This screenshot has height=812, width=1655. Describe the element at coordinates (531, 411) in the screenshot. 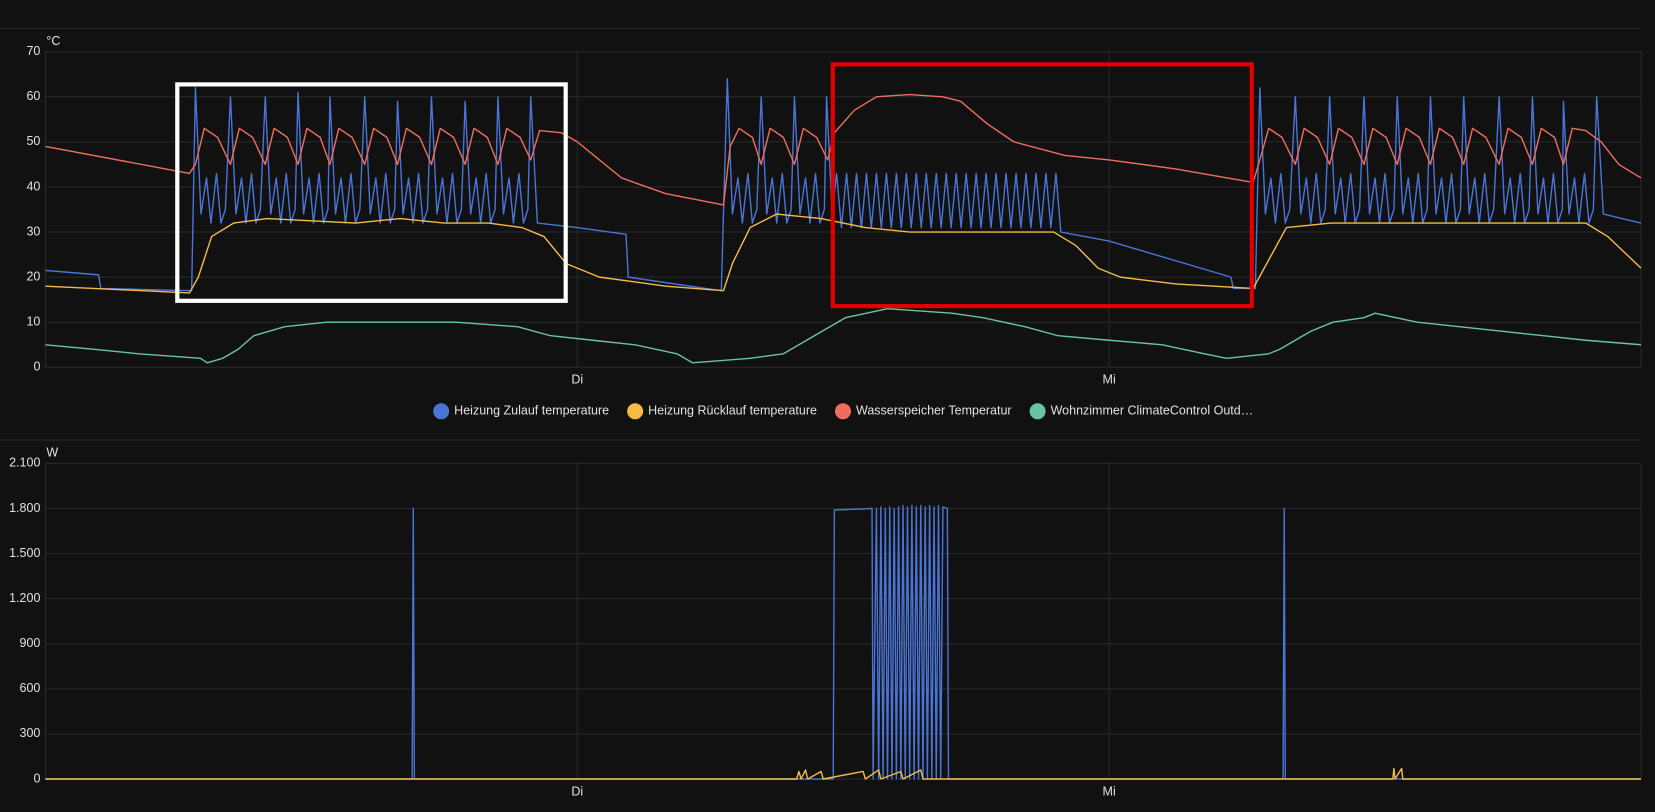

I see `legend-label: Heizung Zulauf temperature` at that location.